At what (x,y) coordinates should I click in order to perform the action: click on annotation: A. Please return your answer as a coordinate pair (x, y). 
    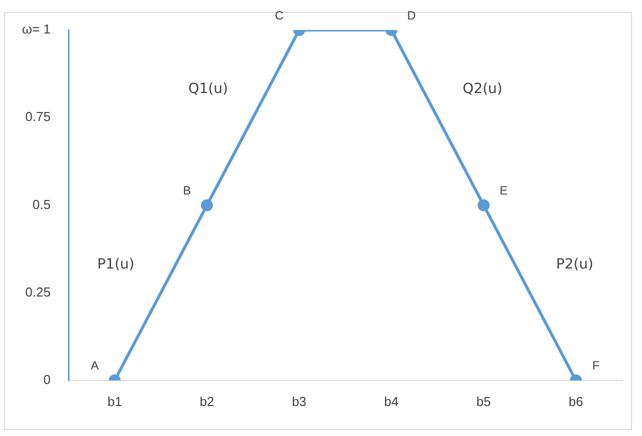
    Looking at the image, I should click on (94, 365).